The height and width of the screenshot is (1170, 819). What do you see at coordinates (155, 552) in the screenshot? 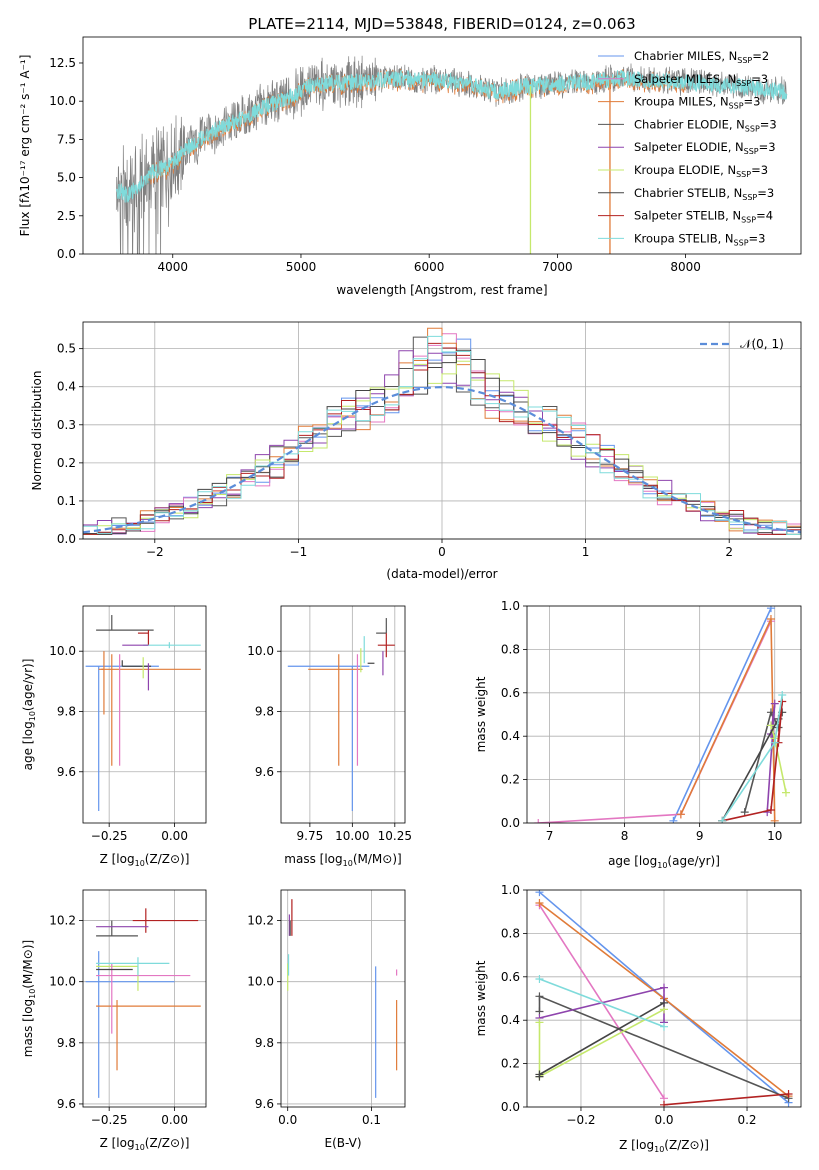
I see `x-tick-label: −2` at bounding box center [155, 552].